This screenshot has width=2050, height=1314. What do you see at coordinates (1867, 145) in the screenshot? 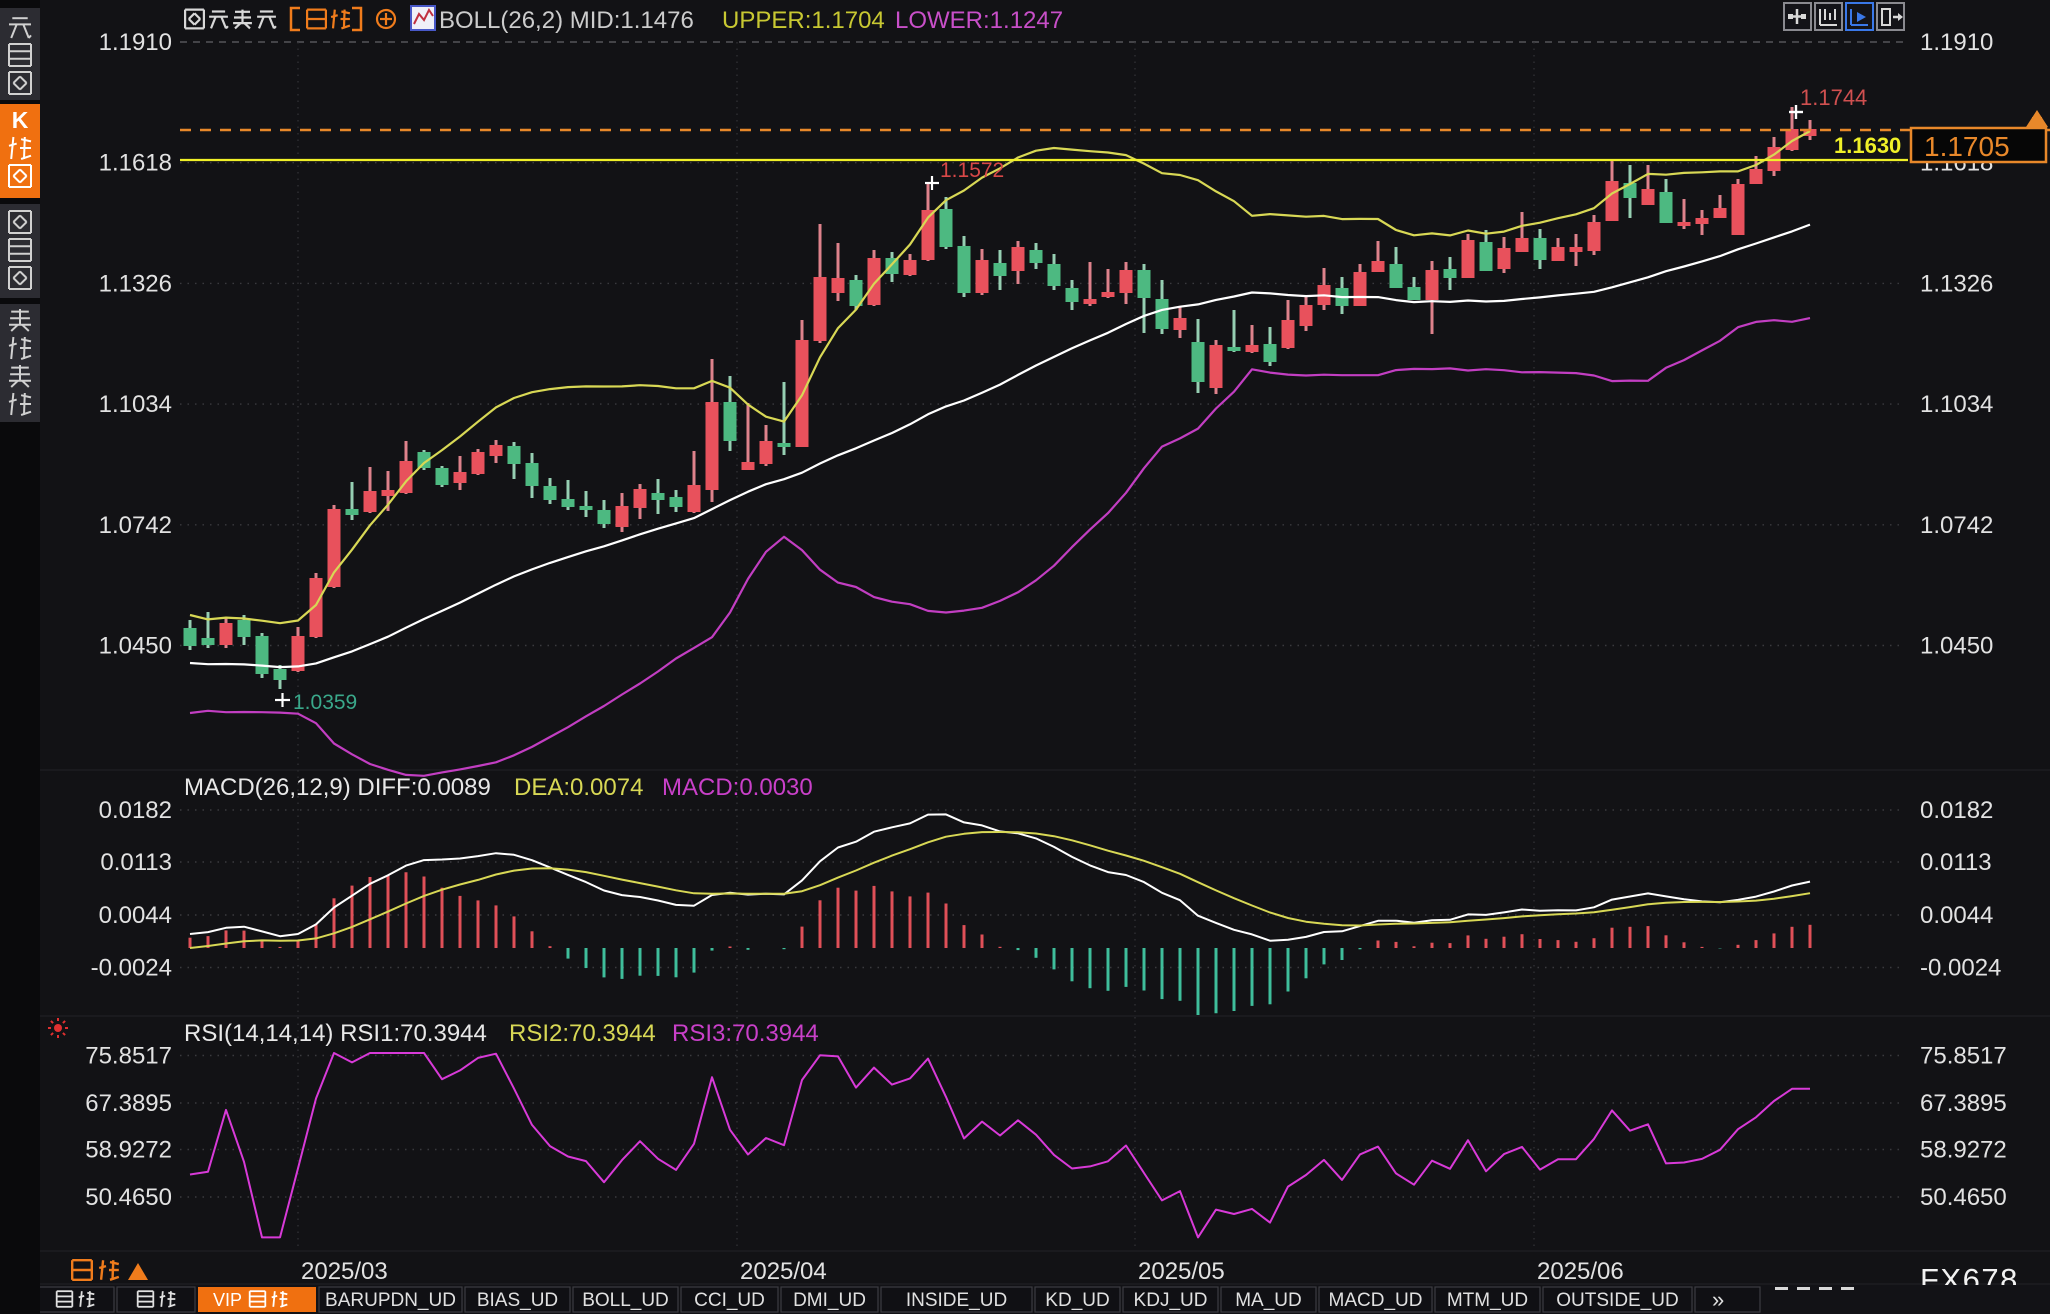
I see `svg-text: 1.1630` at bounding box center [1867, 145].